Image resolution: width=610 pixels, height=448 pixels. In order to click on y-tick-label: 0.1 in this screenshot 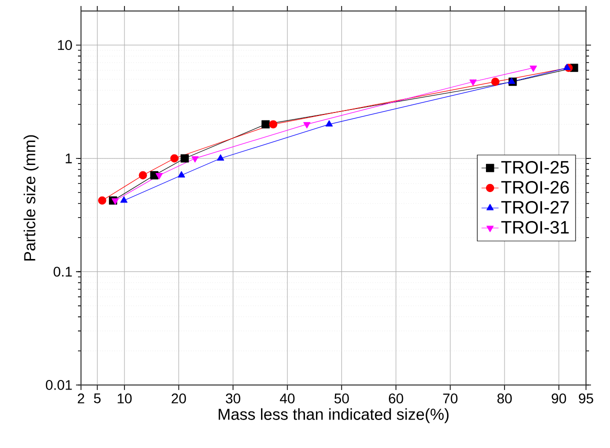, I will do `click(63, 271)`.